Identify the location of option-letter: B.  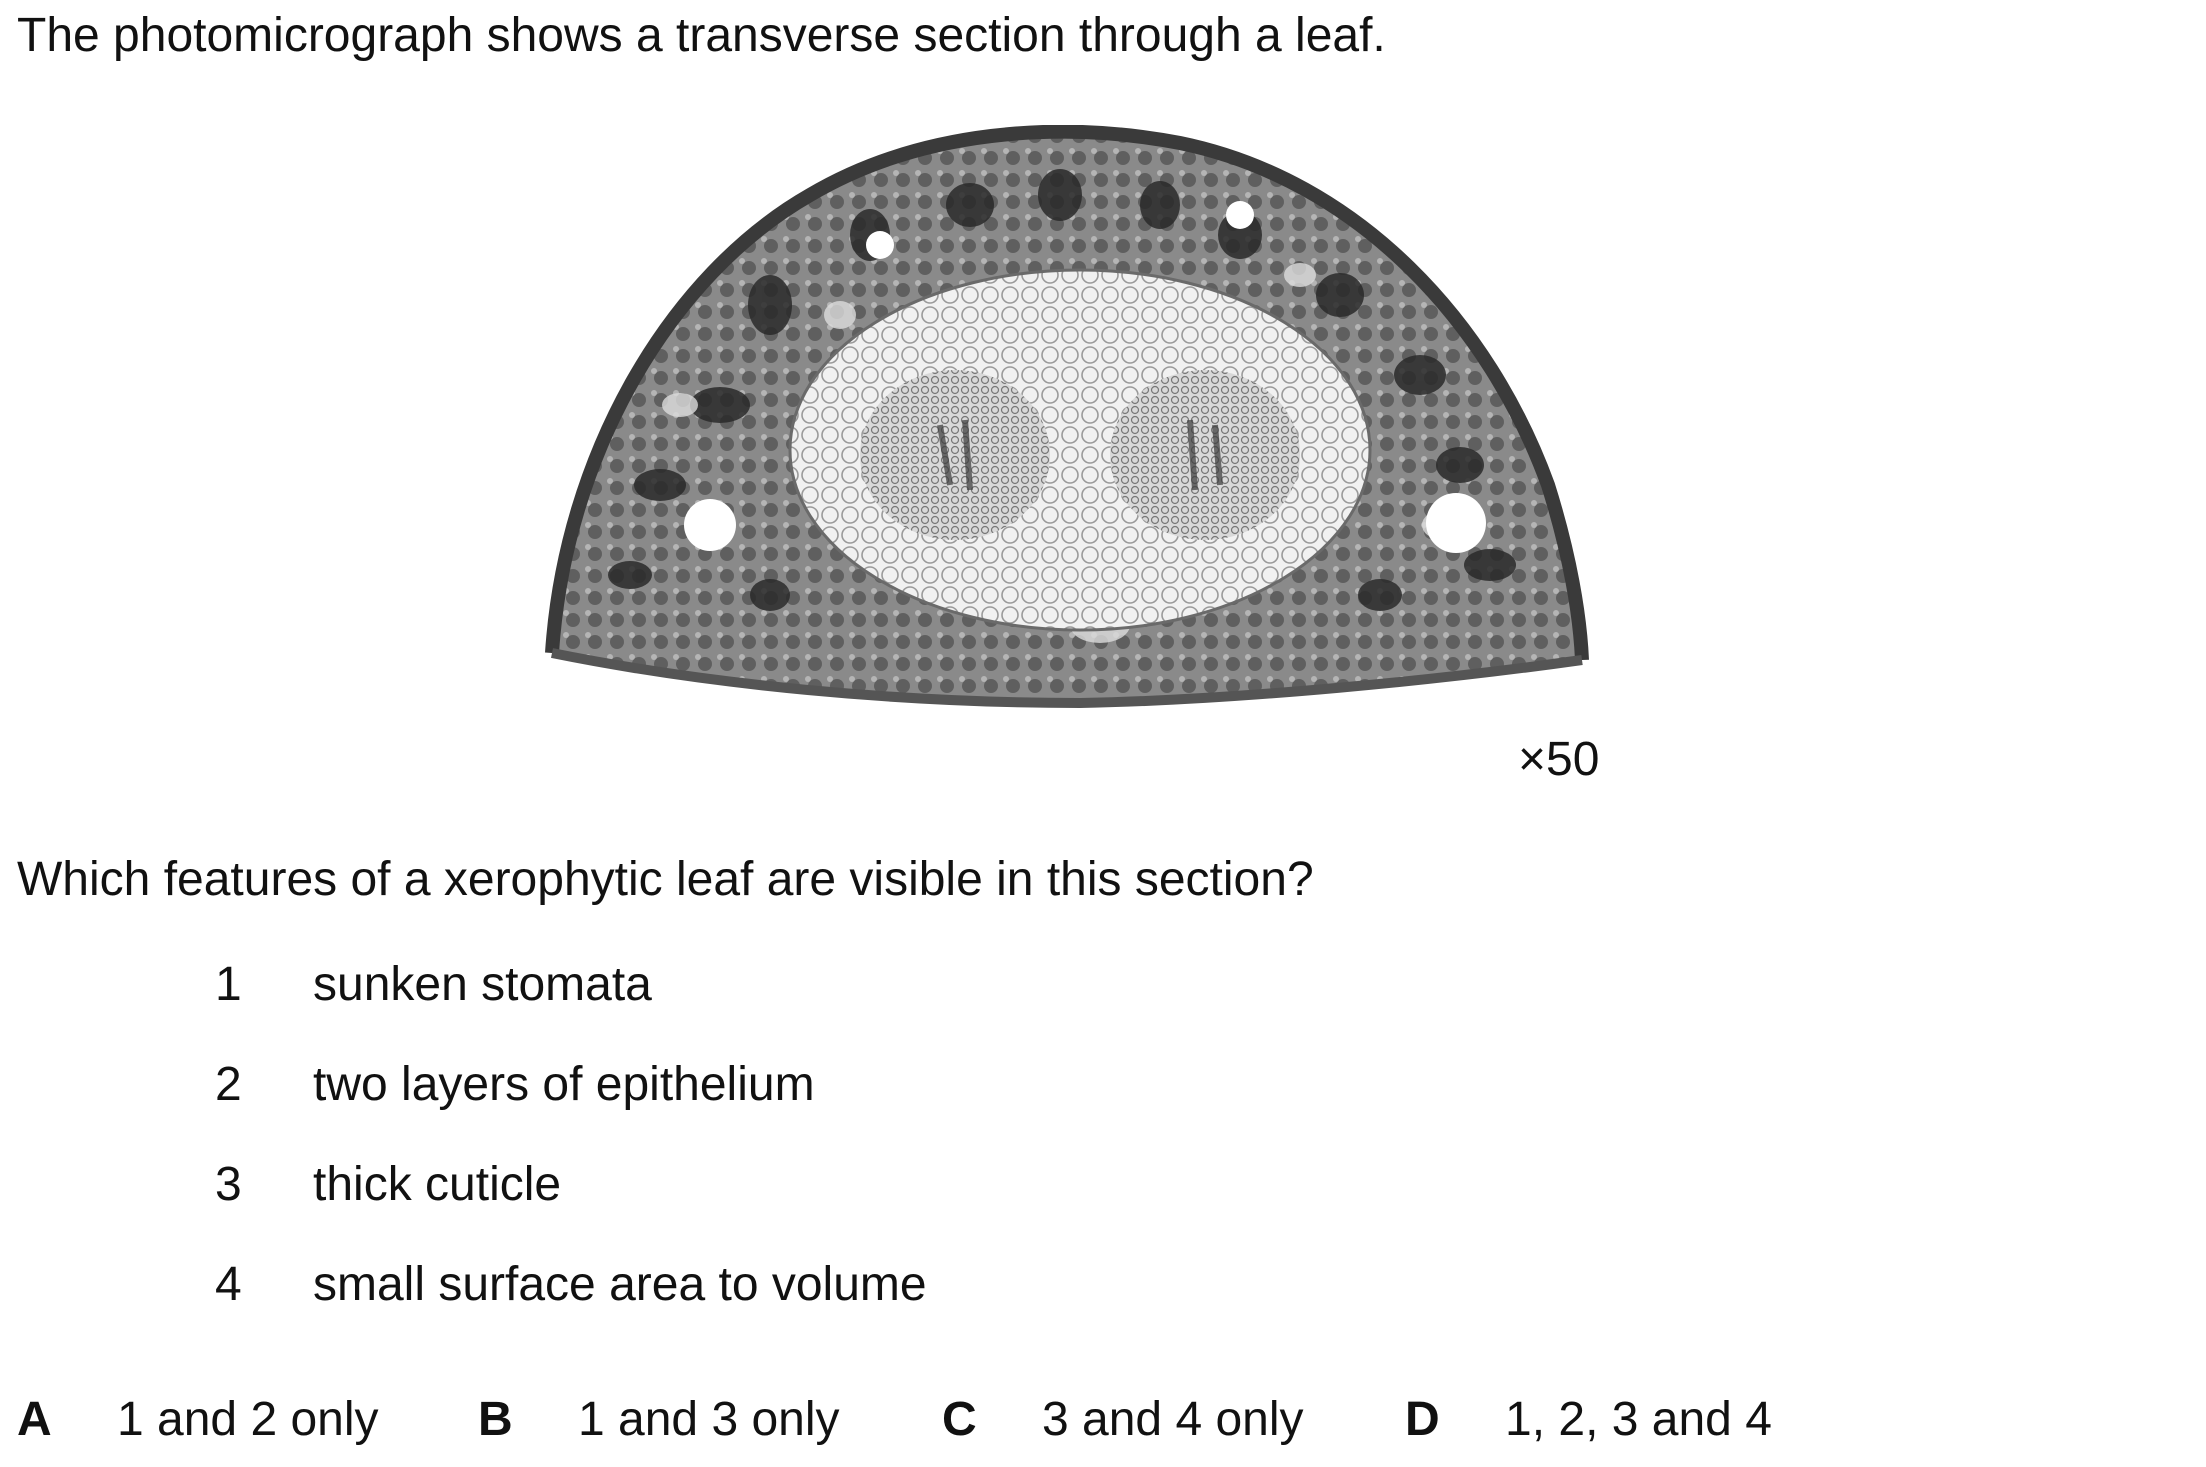
(495, 1419).